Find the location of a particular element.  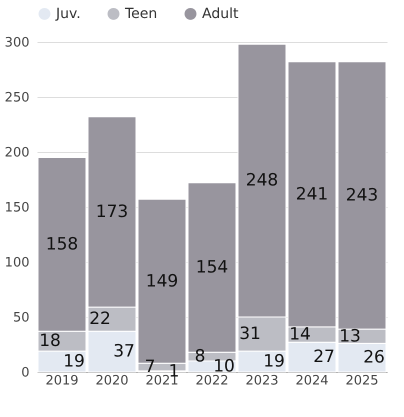

y-tick-label: 100 is located at coordinates (17, 263).